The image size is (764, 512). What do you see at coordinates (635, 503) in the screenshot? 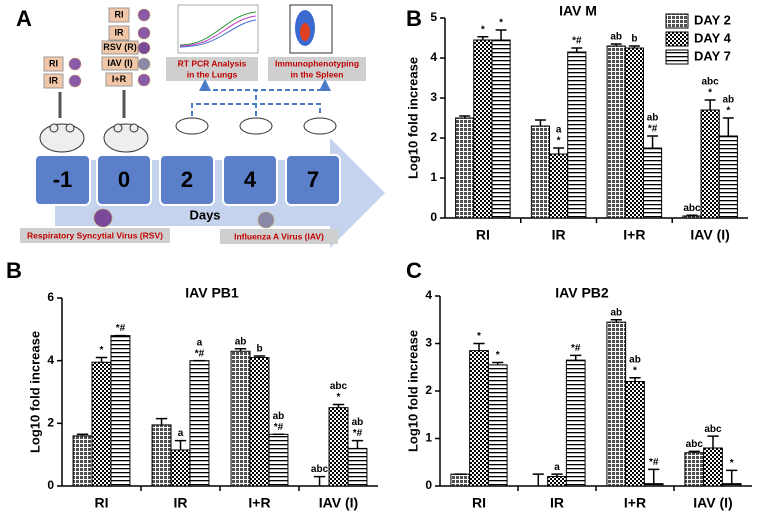
I see `x-tick-label: I+R` at bounding box center [635, 503].